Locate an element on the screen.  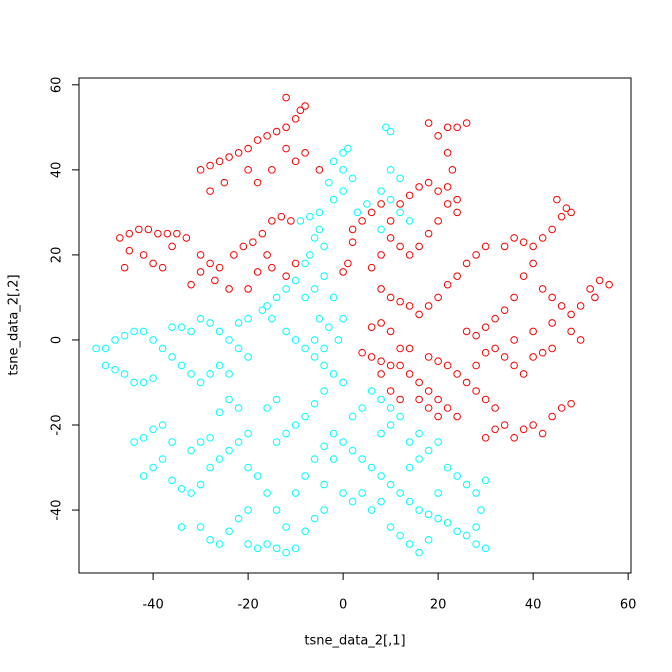
x-tick-label: -20 is located at coordinates (247, 605).